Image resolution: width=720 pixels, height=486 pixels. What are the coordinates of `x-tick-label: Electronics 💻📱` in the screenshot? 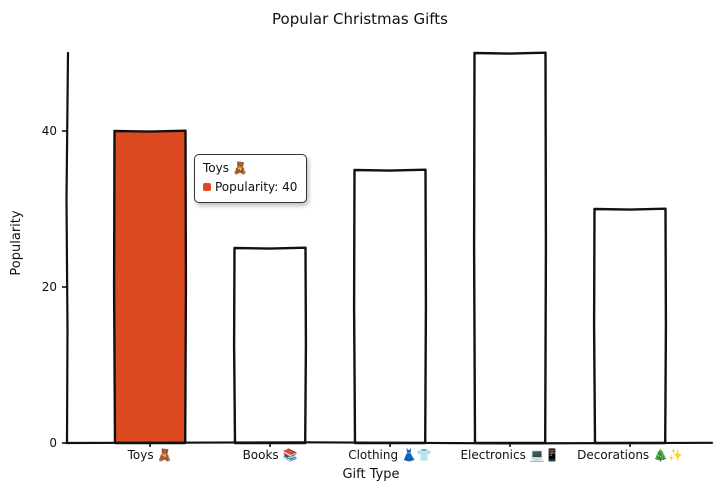 It's located at (509, 455).